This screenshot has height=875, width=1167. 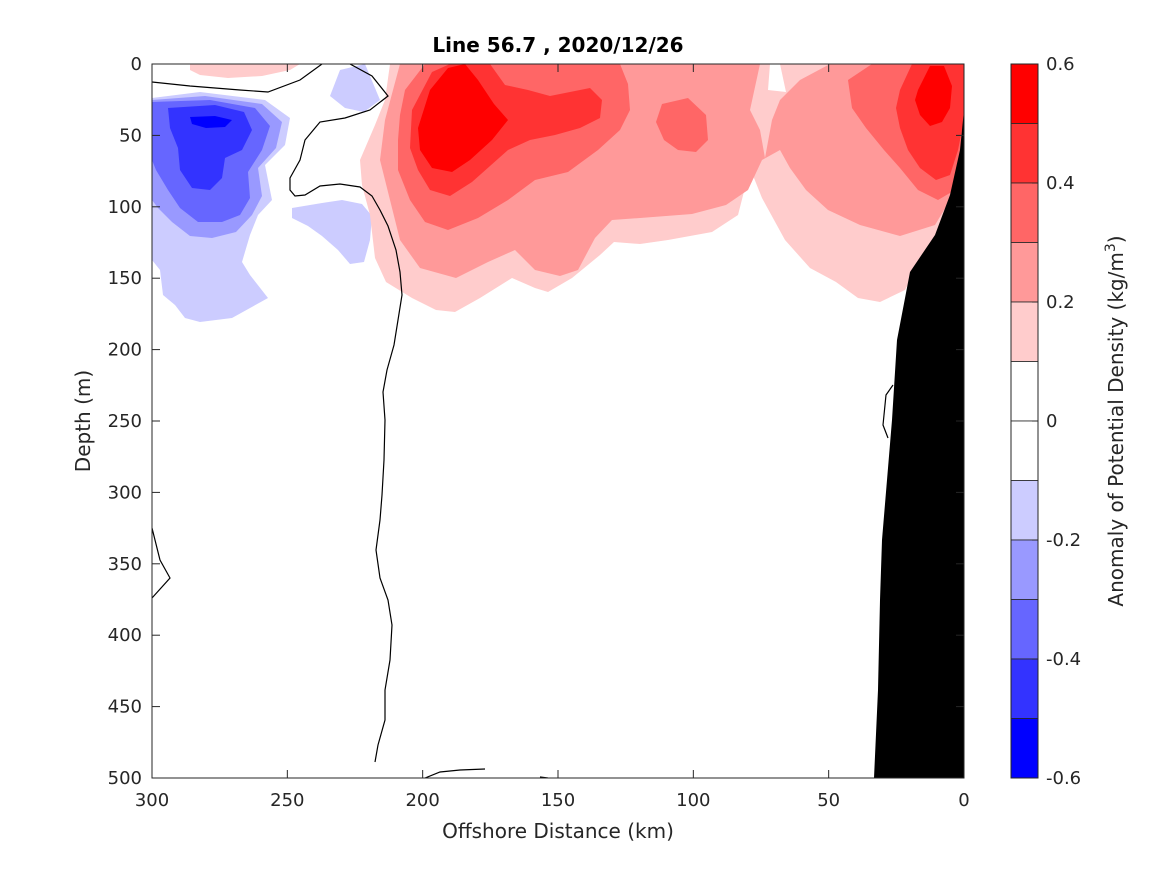 What do you see at coordinates (287, 800) in the screenshot?
I see `x-tick-label: 250` at bounding box center [287, 800].